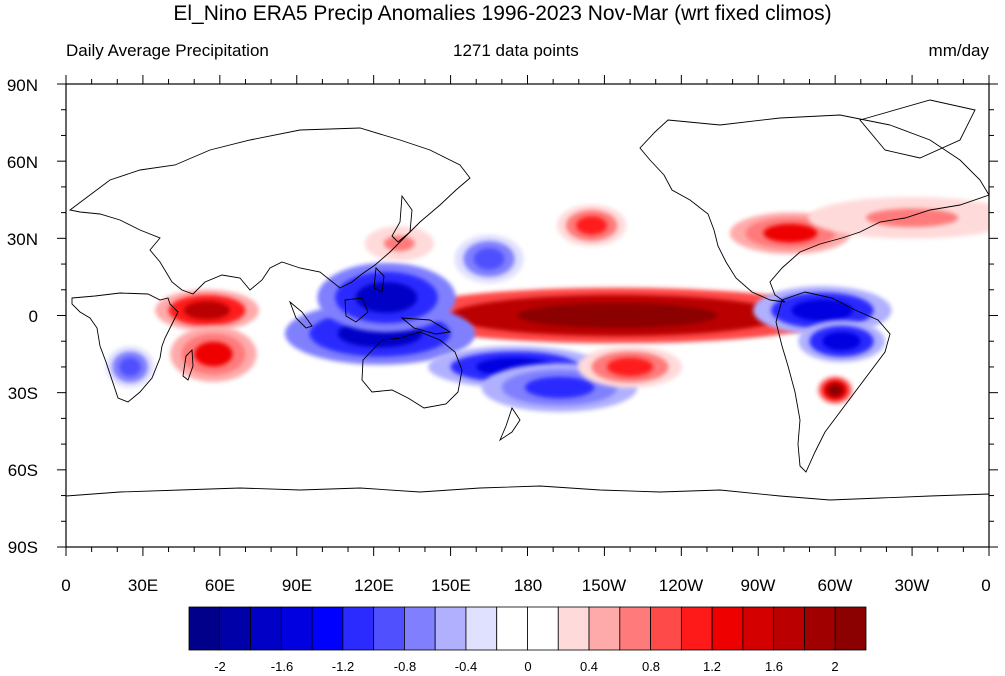 This screenshot has height=676, width=1005. What do you see at coordinates (22, 85) in the screenshot?
I see `lat-label-90n: 90N` at bounding box center [22, 85].